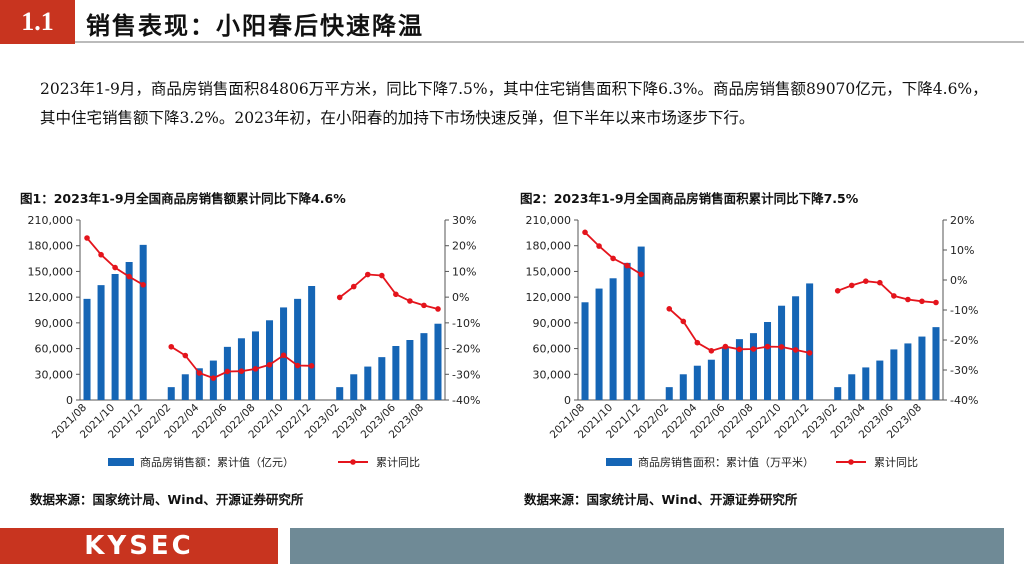 The image size is (1024, 576). What do you see at coordinates (711, 379) in the screenshot?
I see `bar-2022/05` at bounding box center [711, 379].